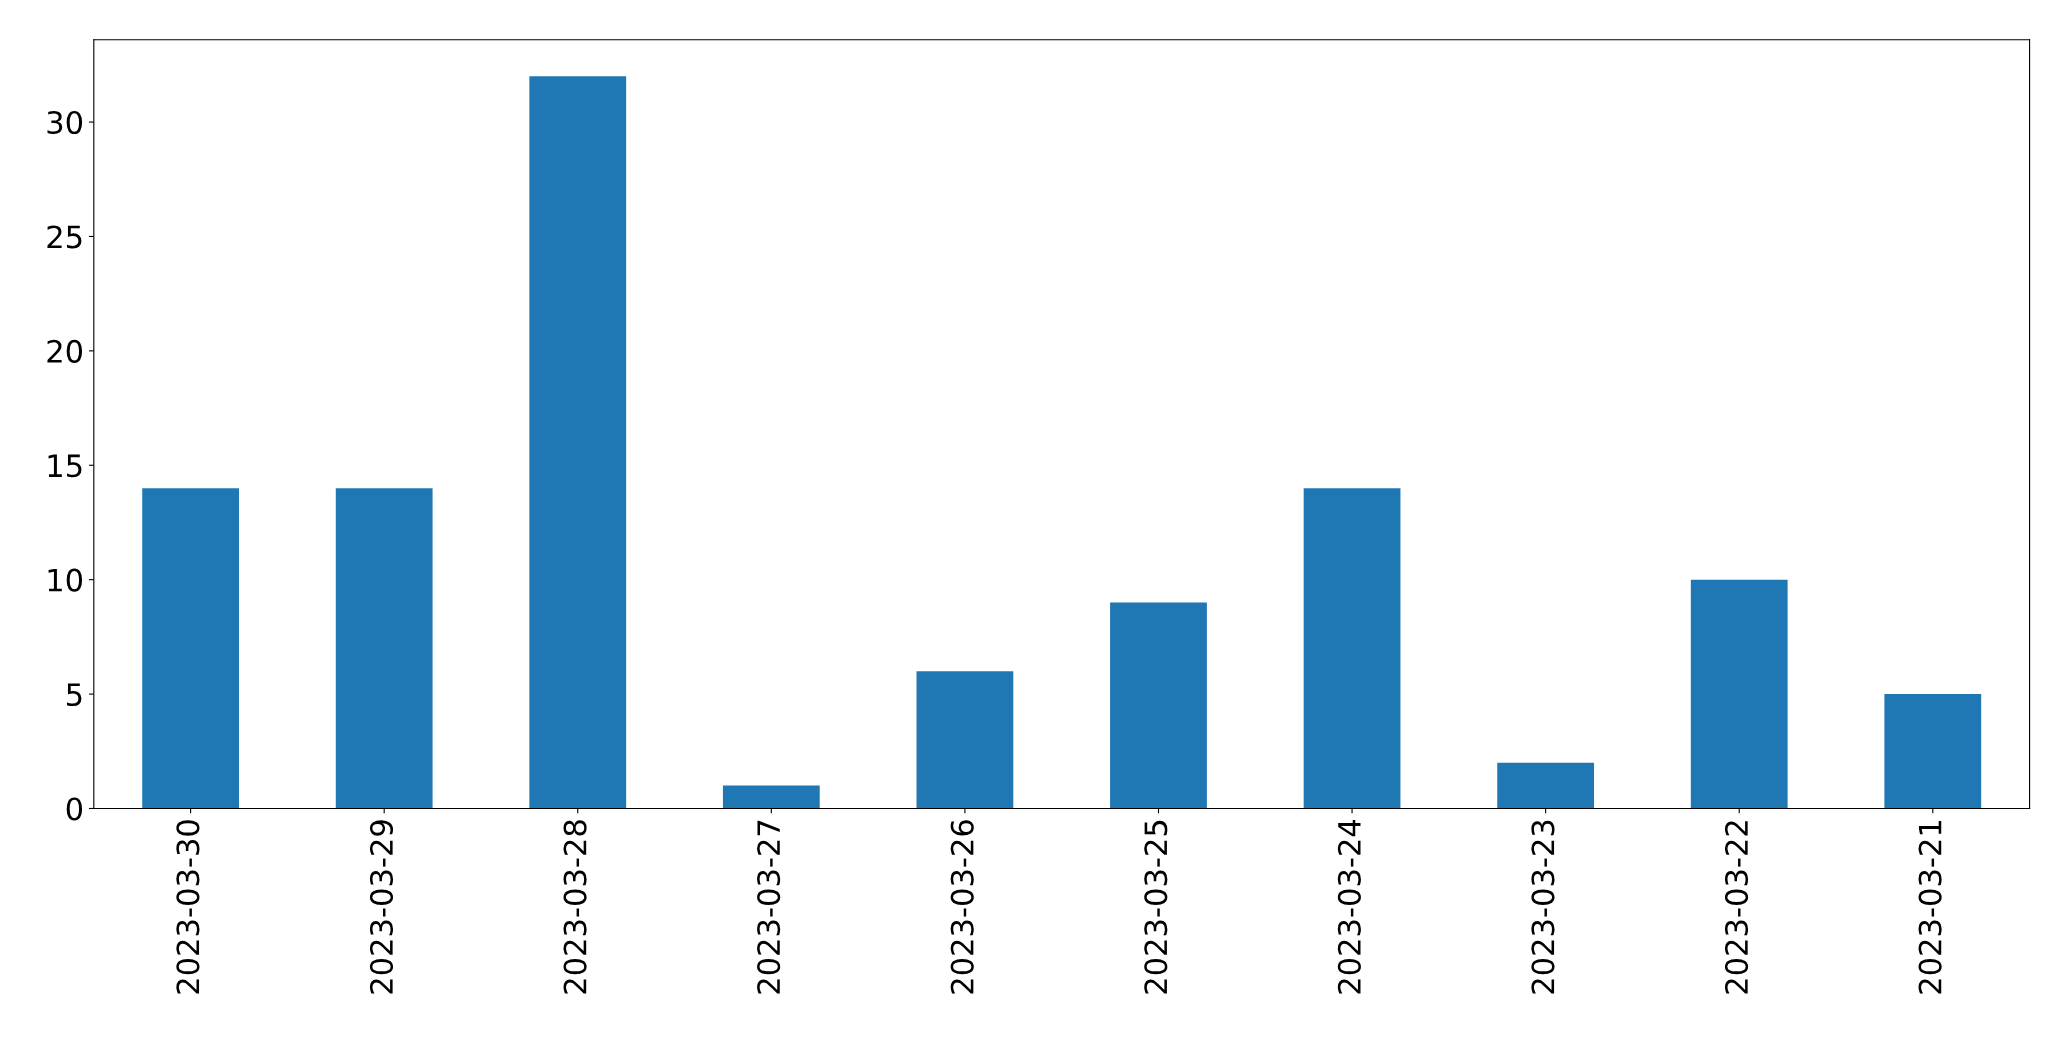 This screenshot has height=1061, width=2071. What do you see at coordinates (65, 466) in the screenshot?
I see `y-tick-label: 15` at bounding box center [65, 466].